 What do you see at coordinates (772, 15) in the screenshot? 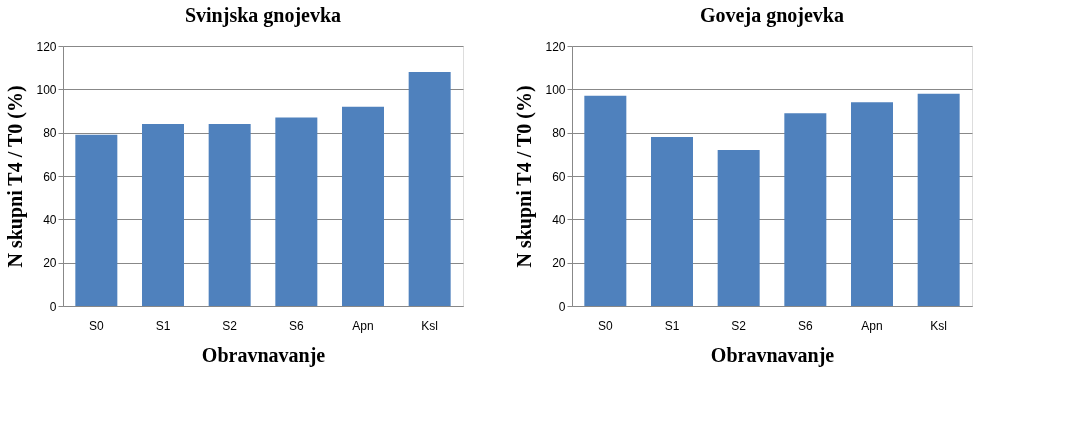
I see `chart-title: Goveja gnojevka` at bounding box center [772, 15].